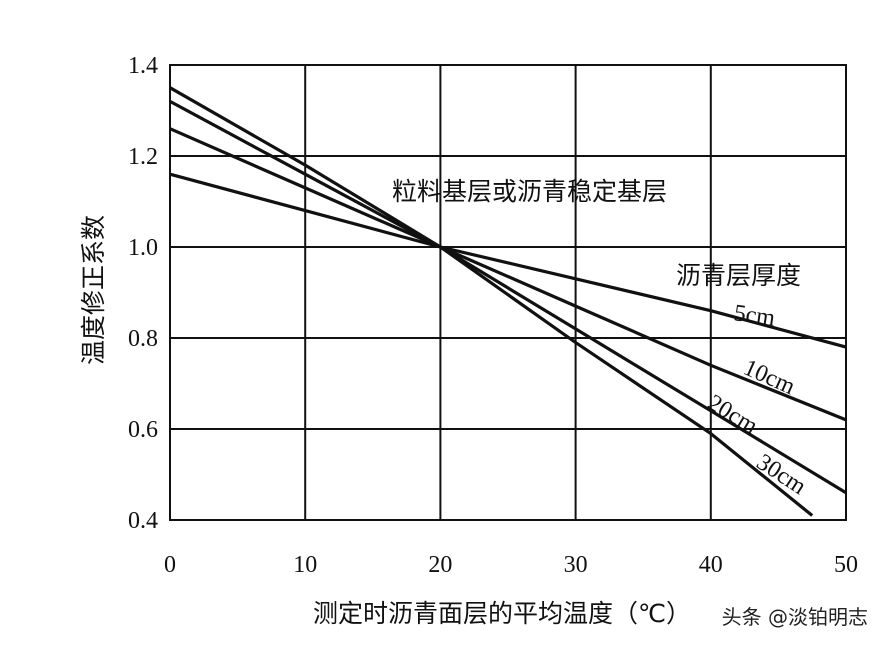 The width and height of the screenshot is (889, 649). Describe the element at coordinates (143, 521) in the screenshot. I see `y-tick-label: 0.4` at that location.